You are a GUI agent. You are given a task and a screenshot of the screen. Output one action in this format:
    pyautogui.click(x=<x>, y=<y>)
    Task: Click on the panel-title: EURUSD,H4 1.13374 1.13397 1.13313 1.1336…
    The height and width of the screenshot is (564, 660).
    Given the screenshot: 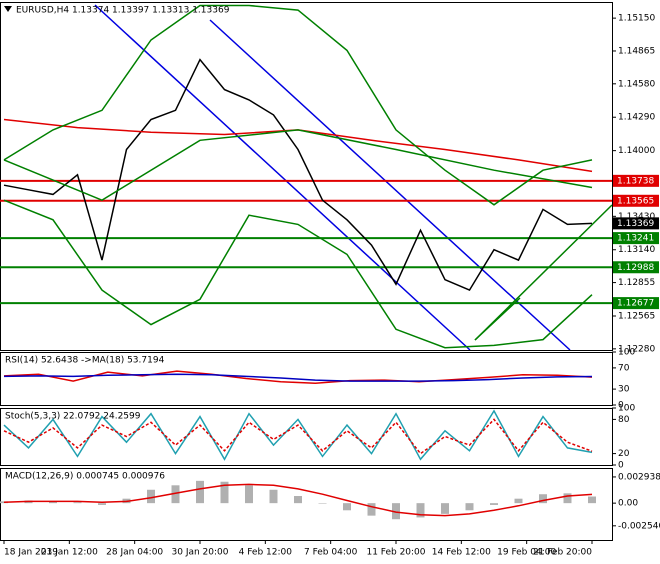 What is the action you would take?
    pyautogui.click(x=123, y=11)
    